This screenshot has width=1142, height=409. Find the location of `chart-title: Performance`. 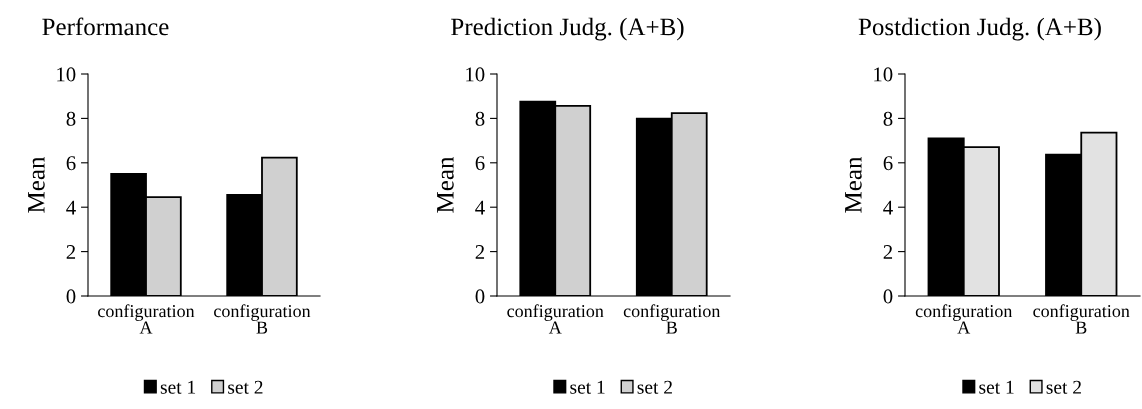

chart-title: Performance is located at coordinates (105, 26).